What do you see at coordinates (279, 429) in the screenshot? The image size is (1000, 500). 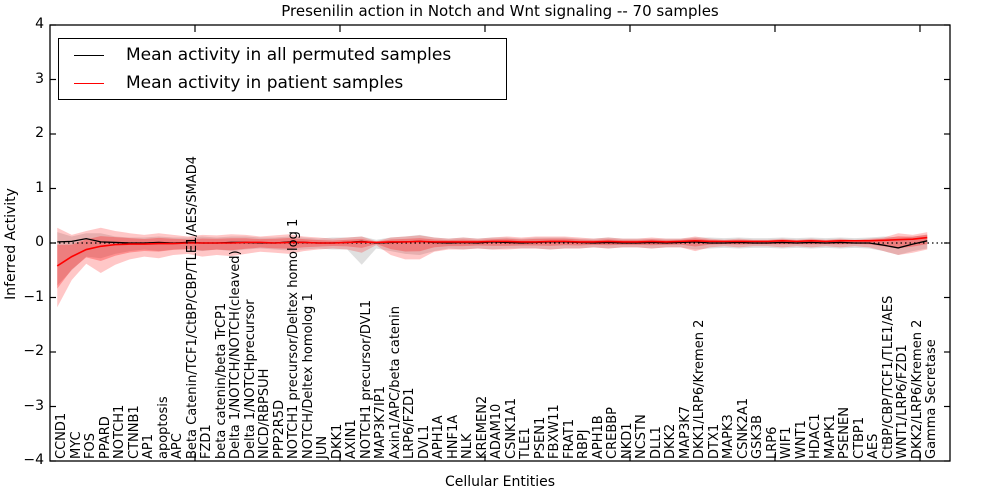 I see `entity-label: PPP2R5D` at bounding box center [279, 429].